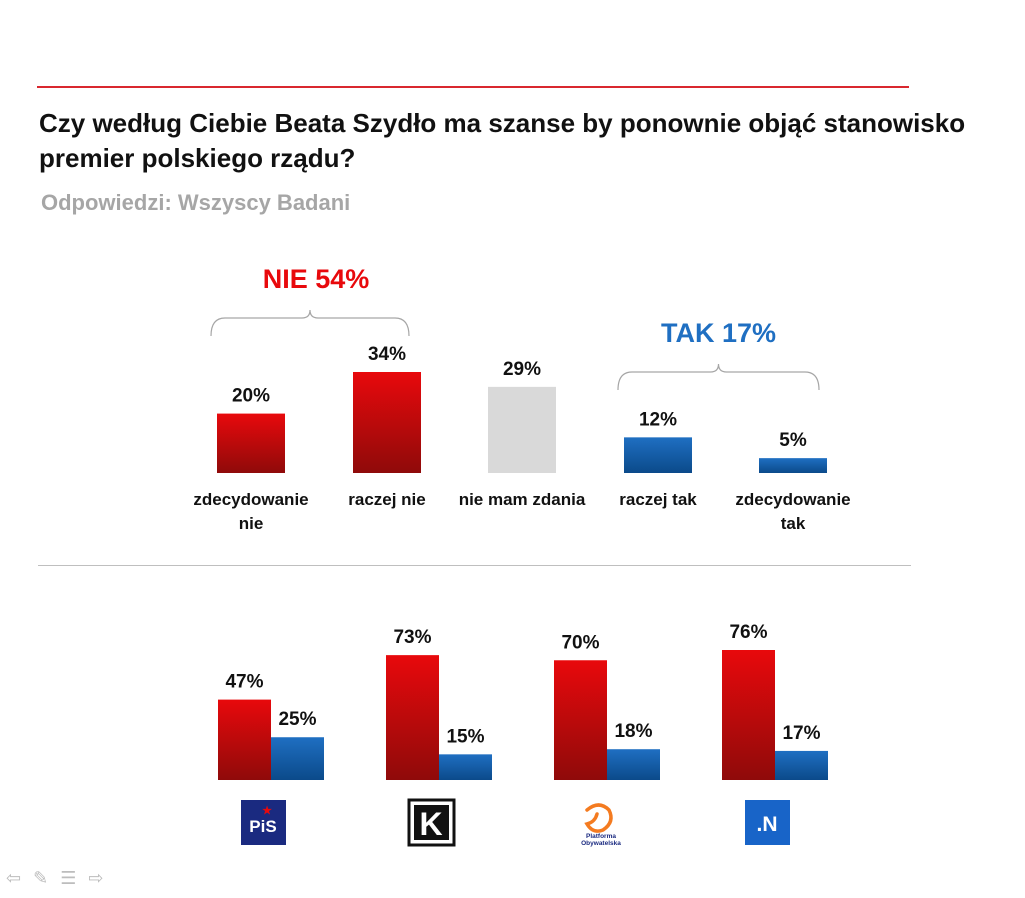 Image resolution: width=1025 pixels, height=898 pixels. Describe the element at coordinates (580, 642) in the screenshot. I see `value-label: 70%` at that location.